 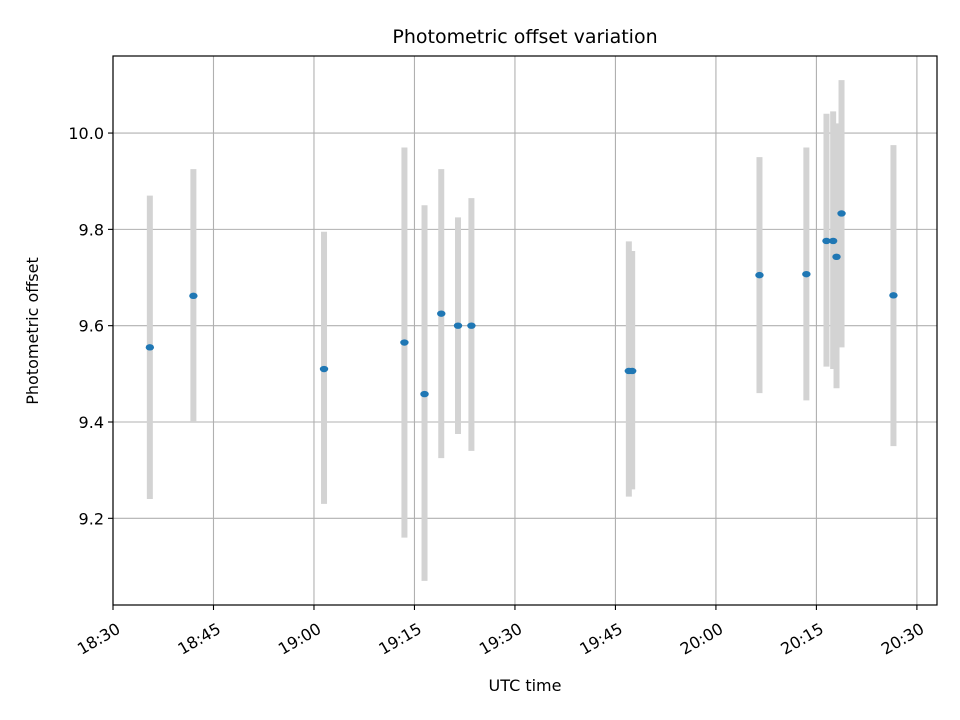 I want to click on y-tick-label: 9.2, so click(x=91, y=518).